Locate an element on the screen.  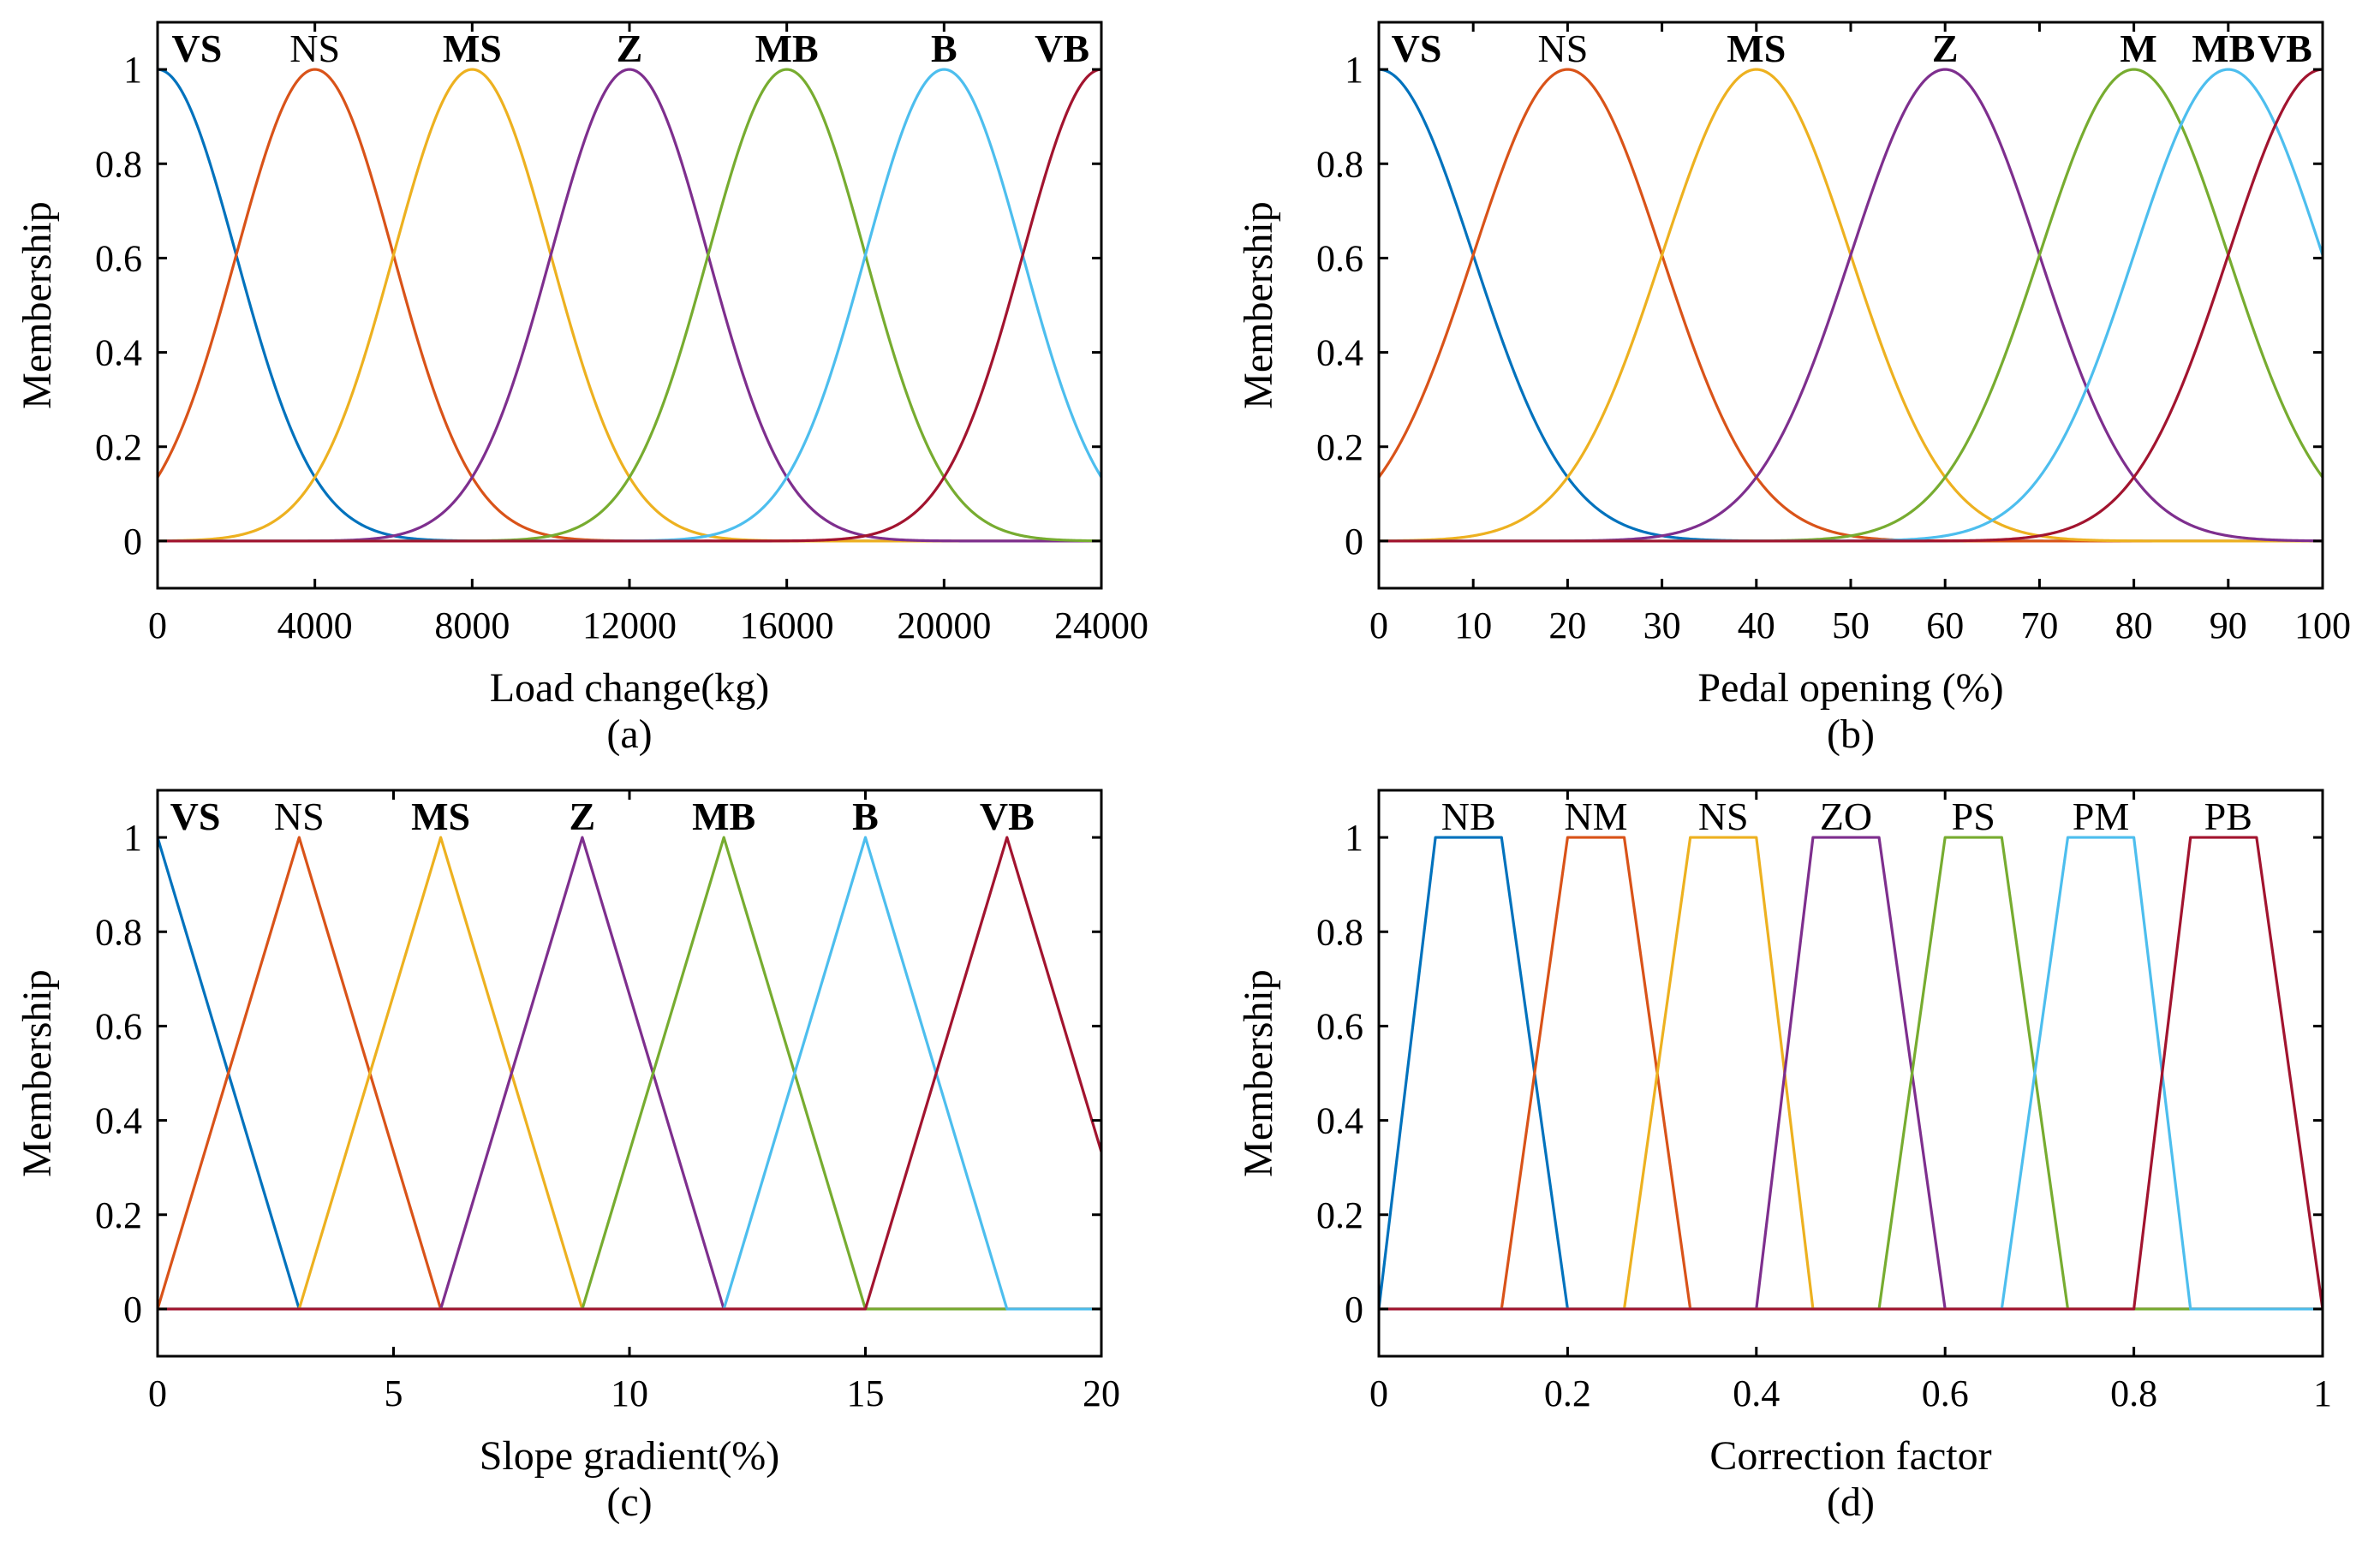
series-line-z is located at coordinates (1851, 305).